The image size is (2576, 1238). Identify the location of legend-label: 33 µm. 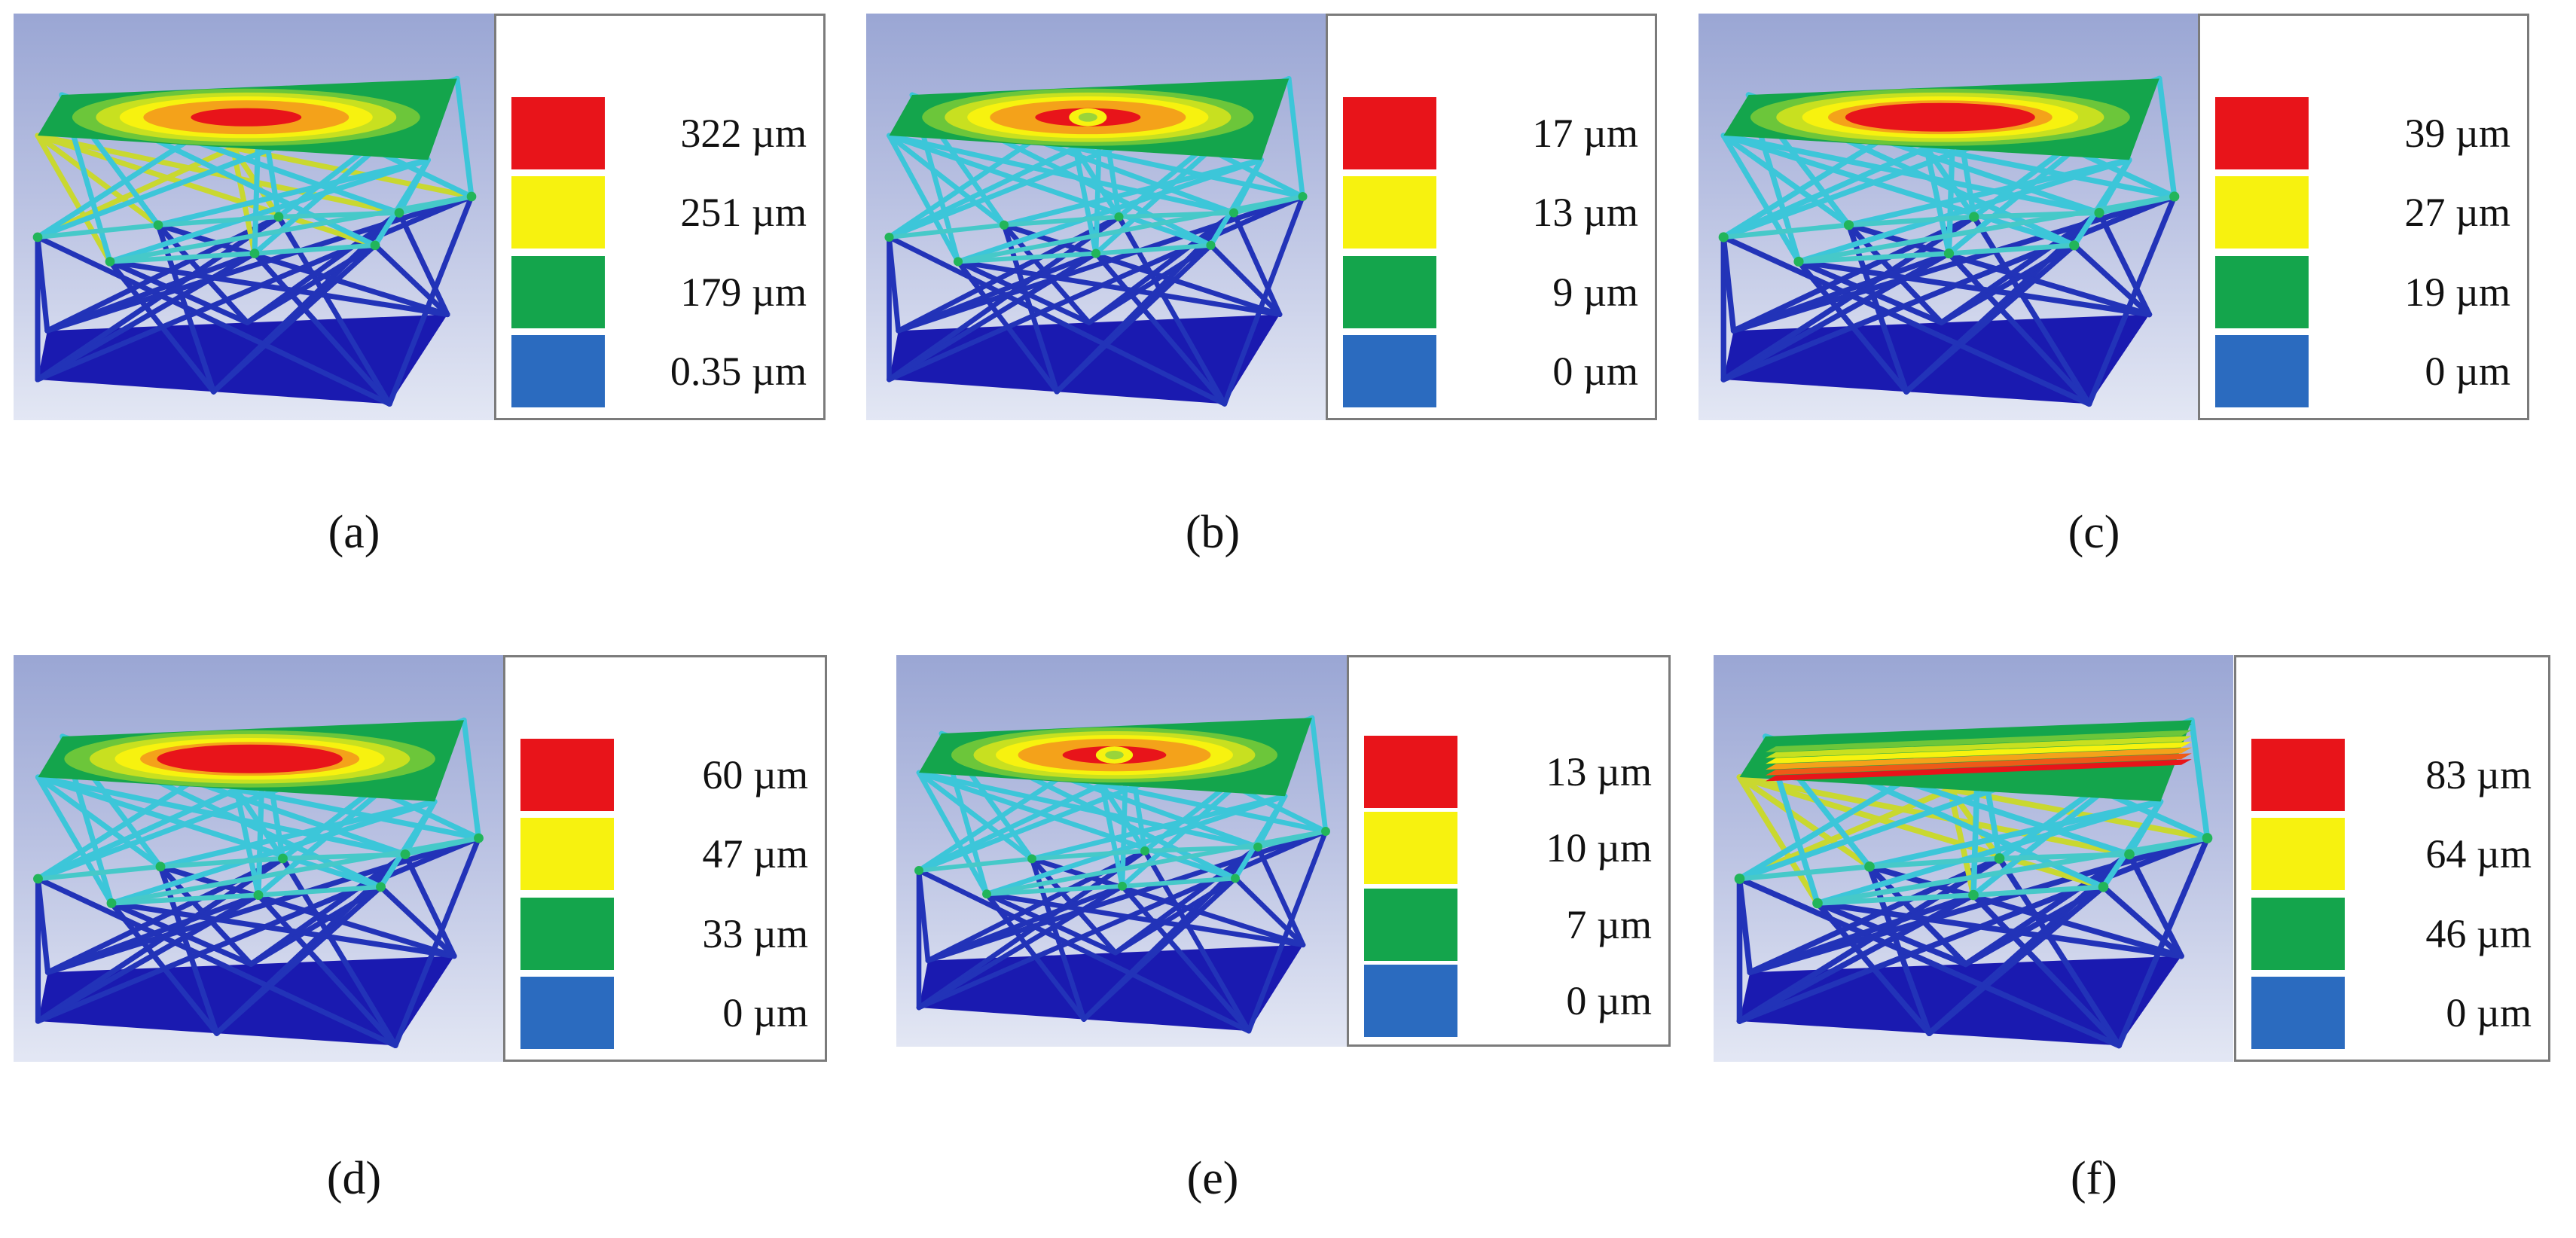
(755, 933).